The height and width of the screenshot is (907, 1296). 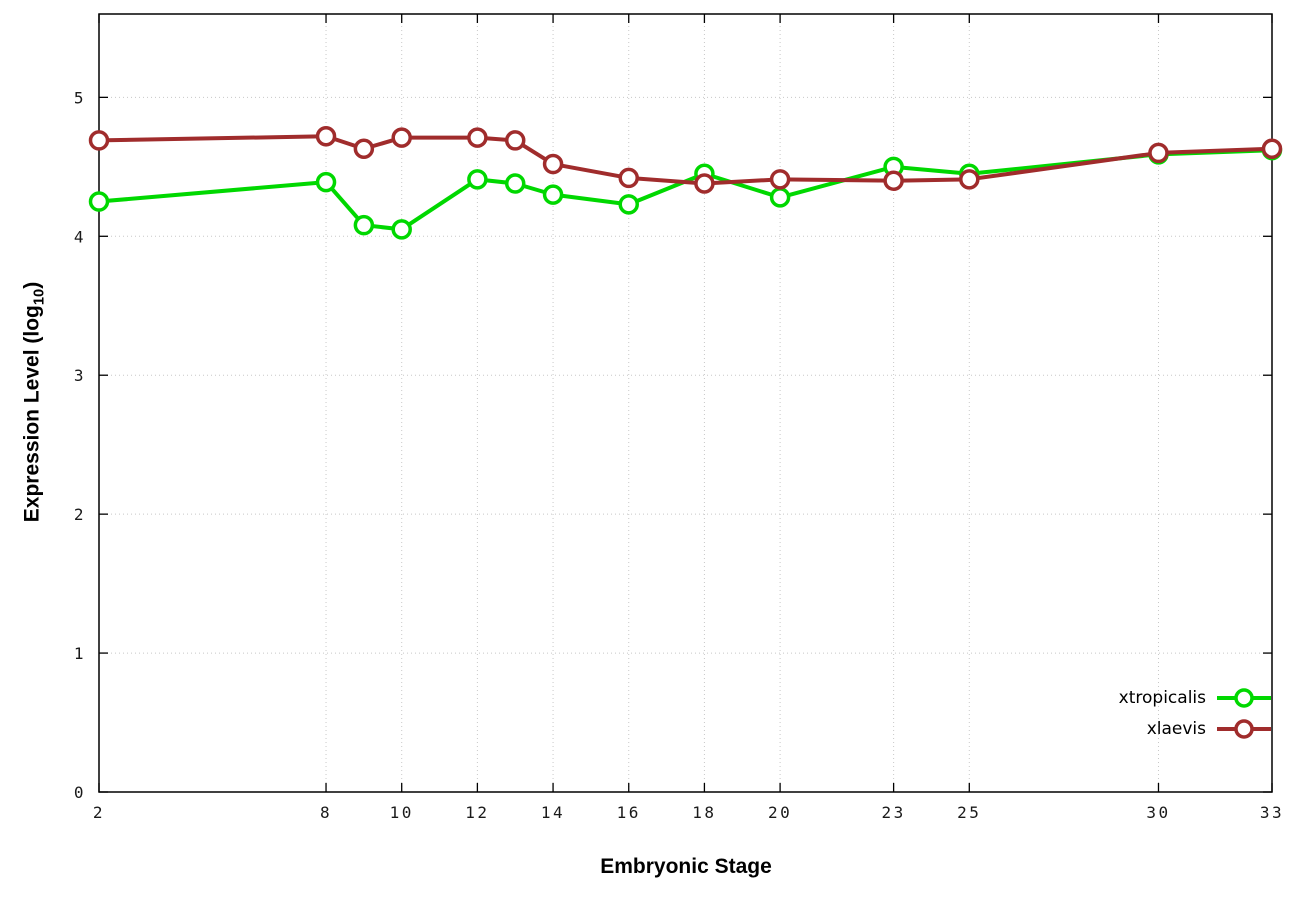 I want to click on legend-item-xlaevis: xlaevis, so click(x=1209, y=729).